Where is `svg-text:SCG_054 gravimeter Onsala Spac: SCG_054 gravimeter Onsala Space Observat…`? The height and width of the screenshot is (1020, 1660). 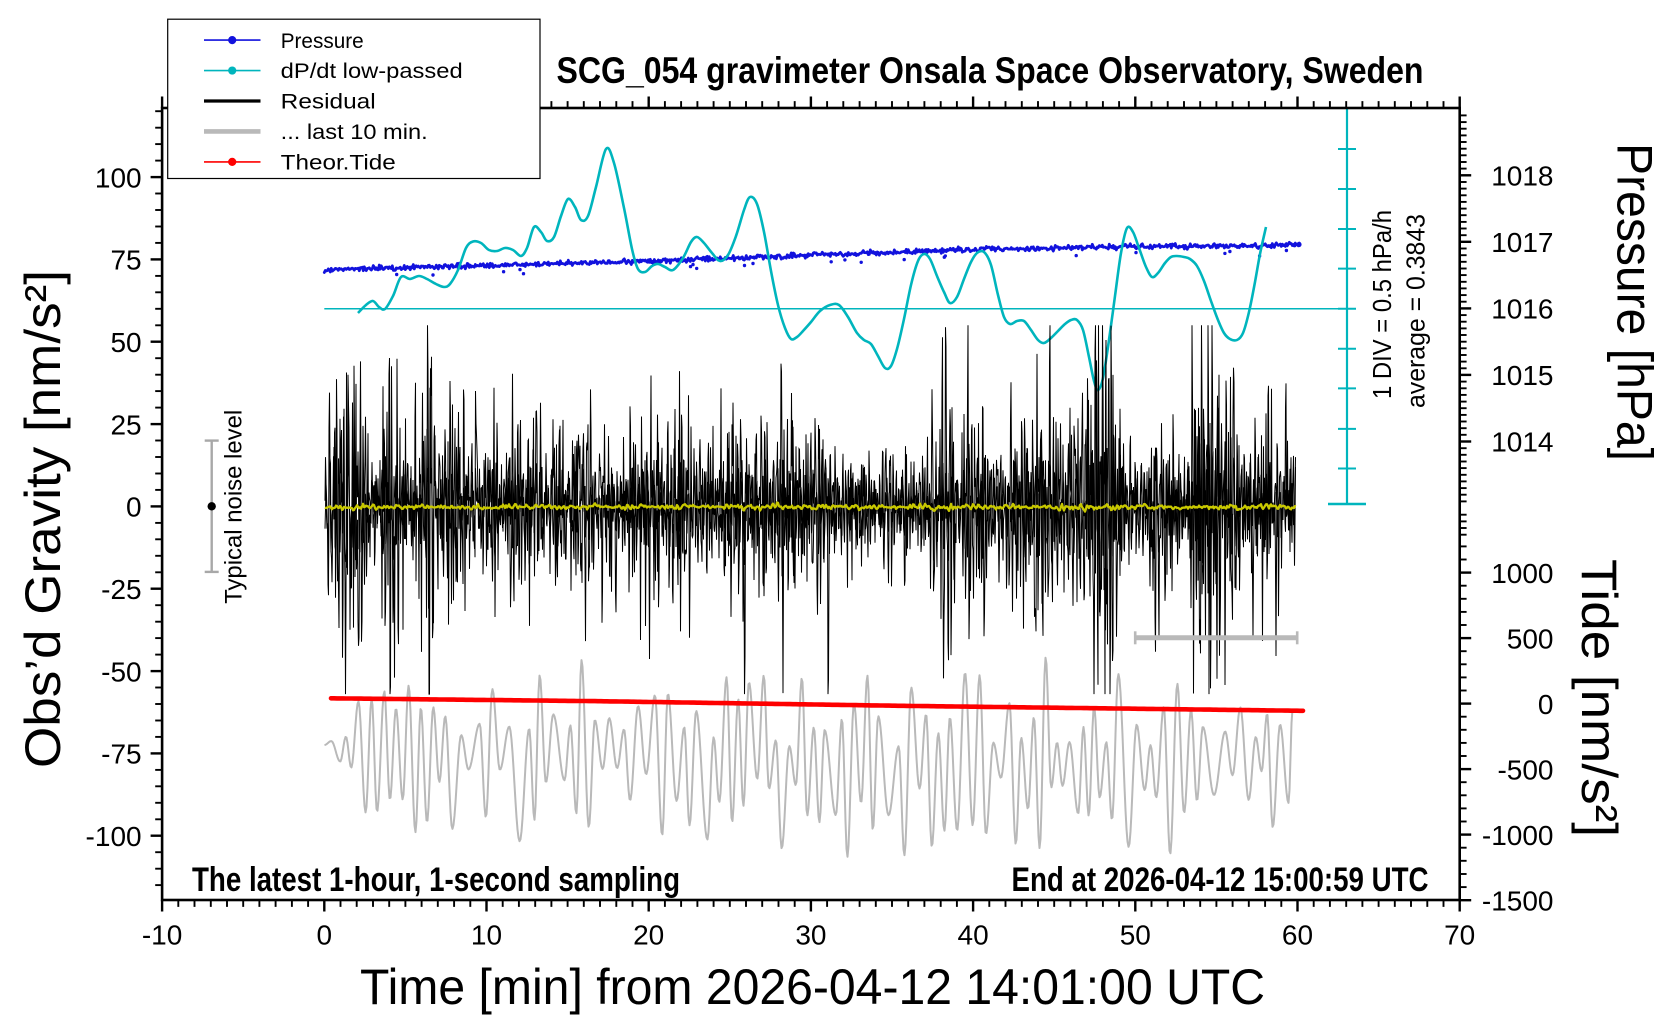
svg-text:SCG_054 gravimeter Onsala Spac: SCG_054 gravimeter Onsala Space Observat… is located at coordinates (990, 70).